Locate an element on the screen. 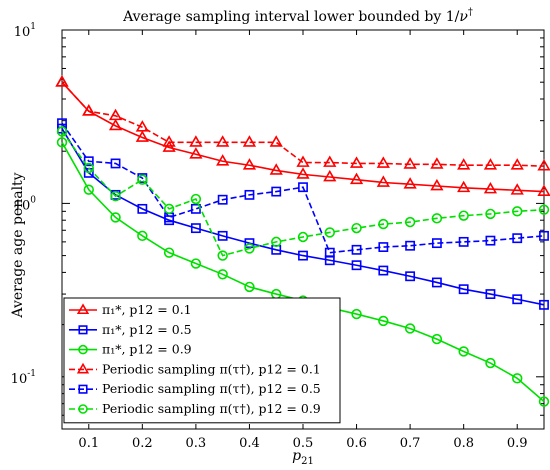  y-tick-label: 10⁻¹ is located at coordinates (23, 378).